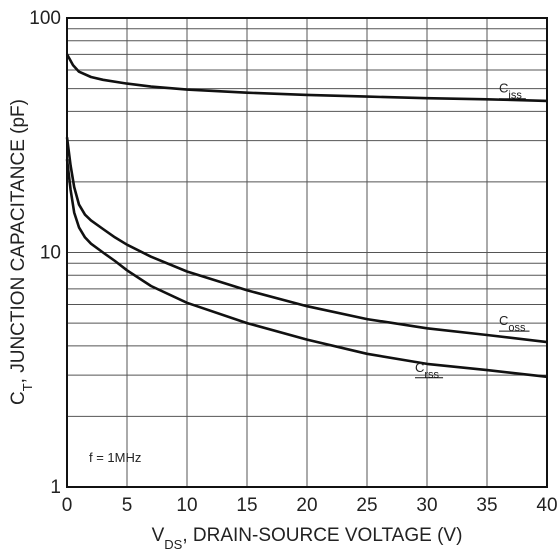  I want to click on x-tick-label: 5, so click(127, 505).